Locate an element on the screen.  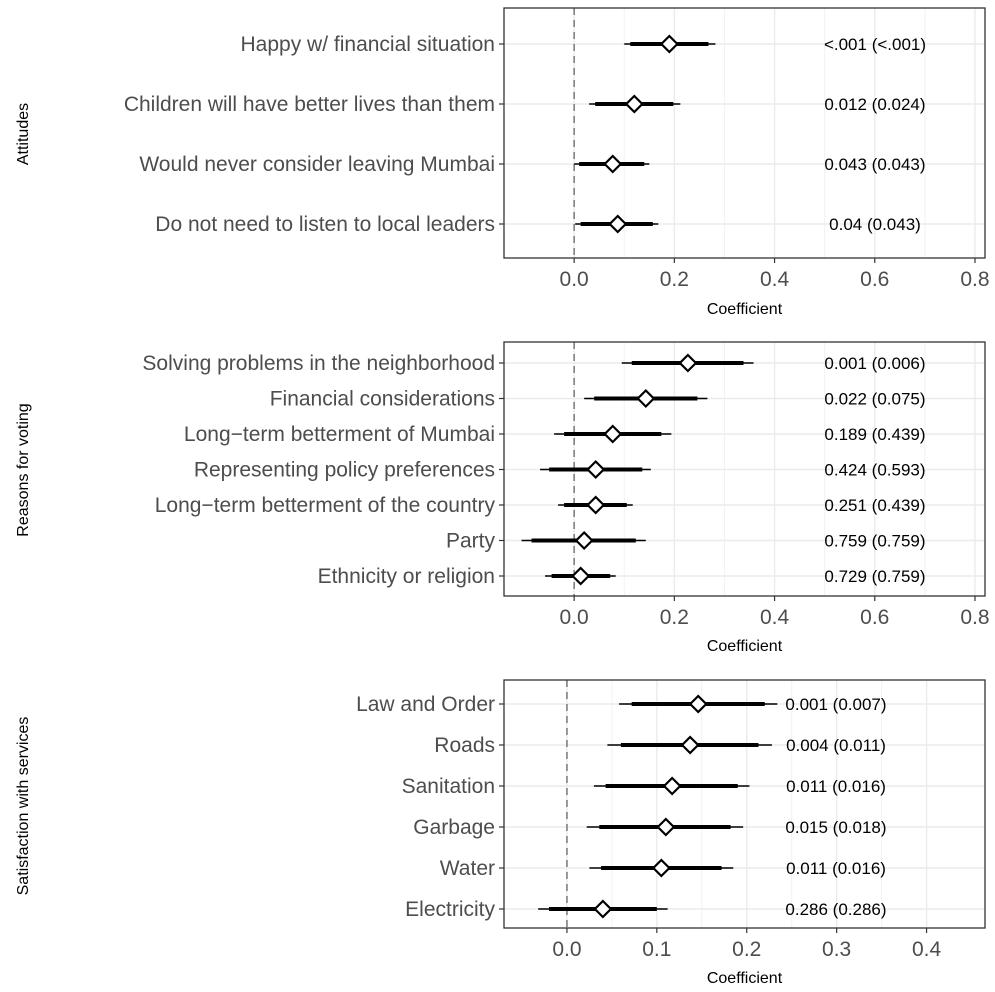
category-label: Roads is located at coordinates (464, 745).